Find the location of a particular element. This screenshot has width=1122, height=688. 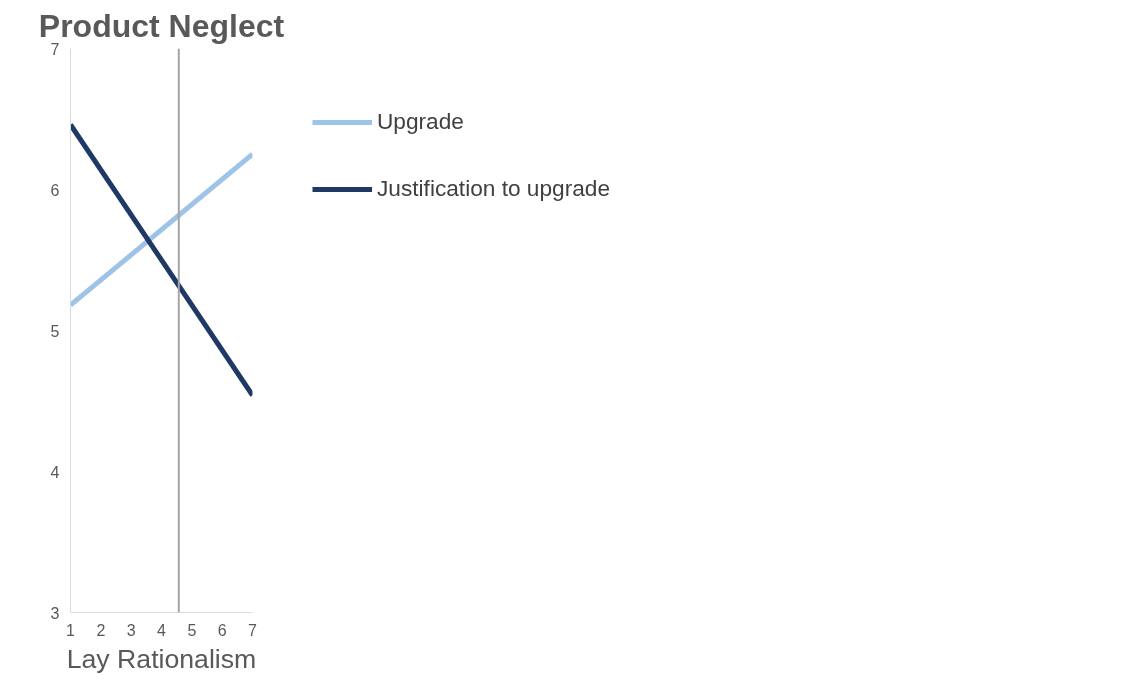

x-tick-label: 4 is located at coordinates (162, 630).